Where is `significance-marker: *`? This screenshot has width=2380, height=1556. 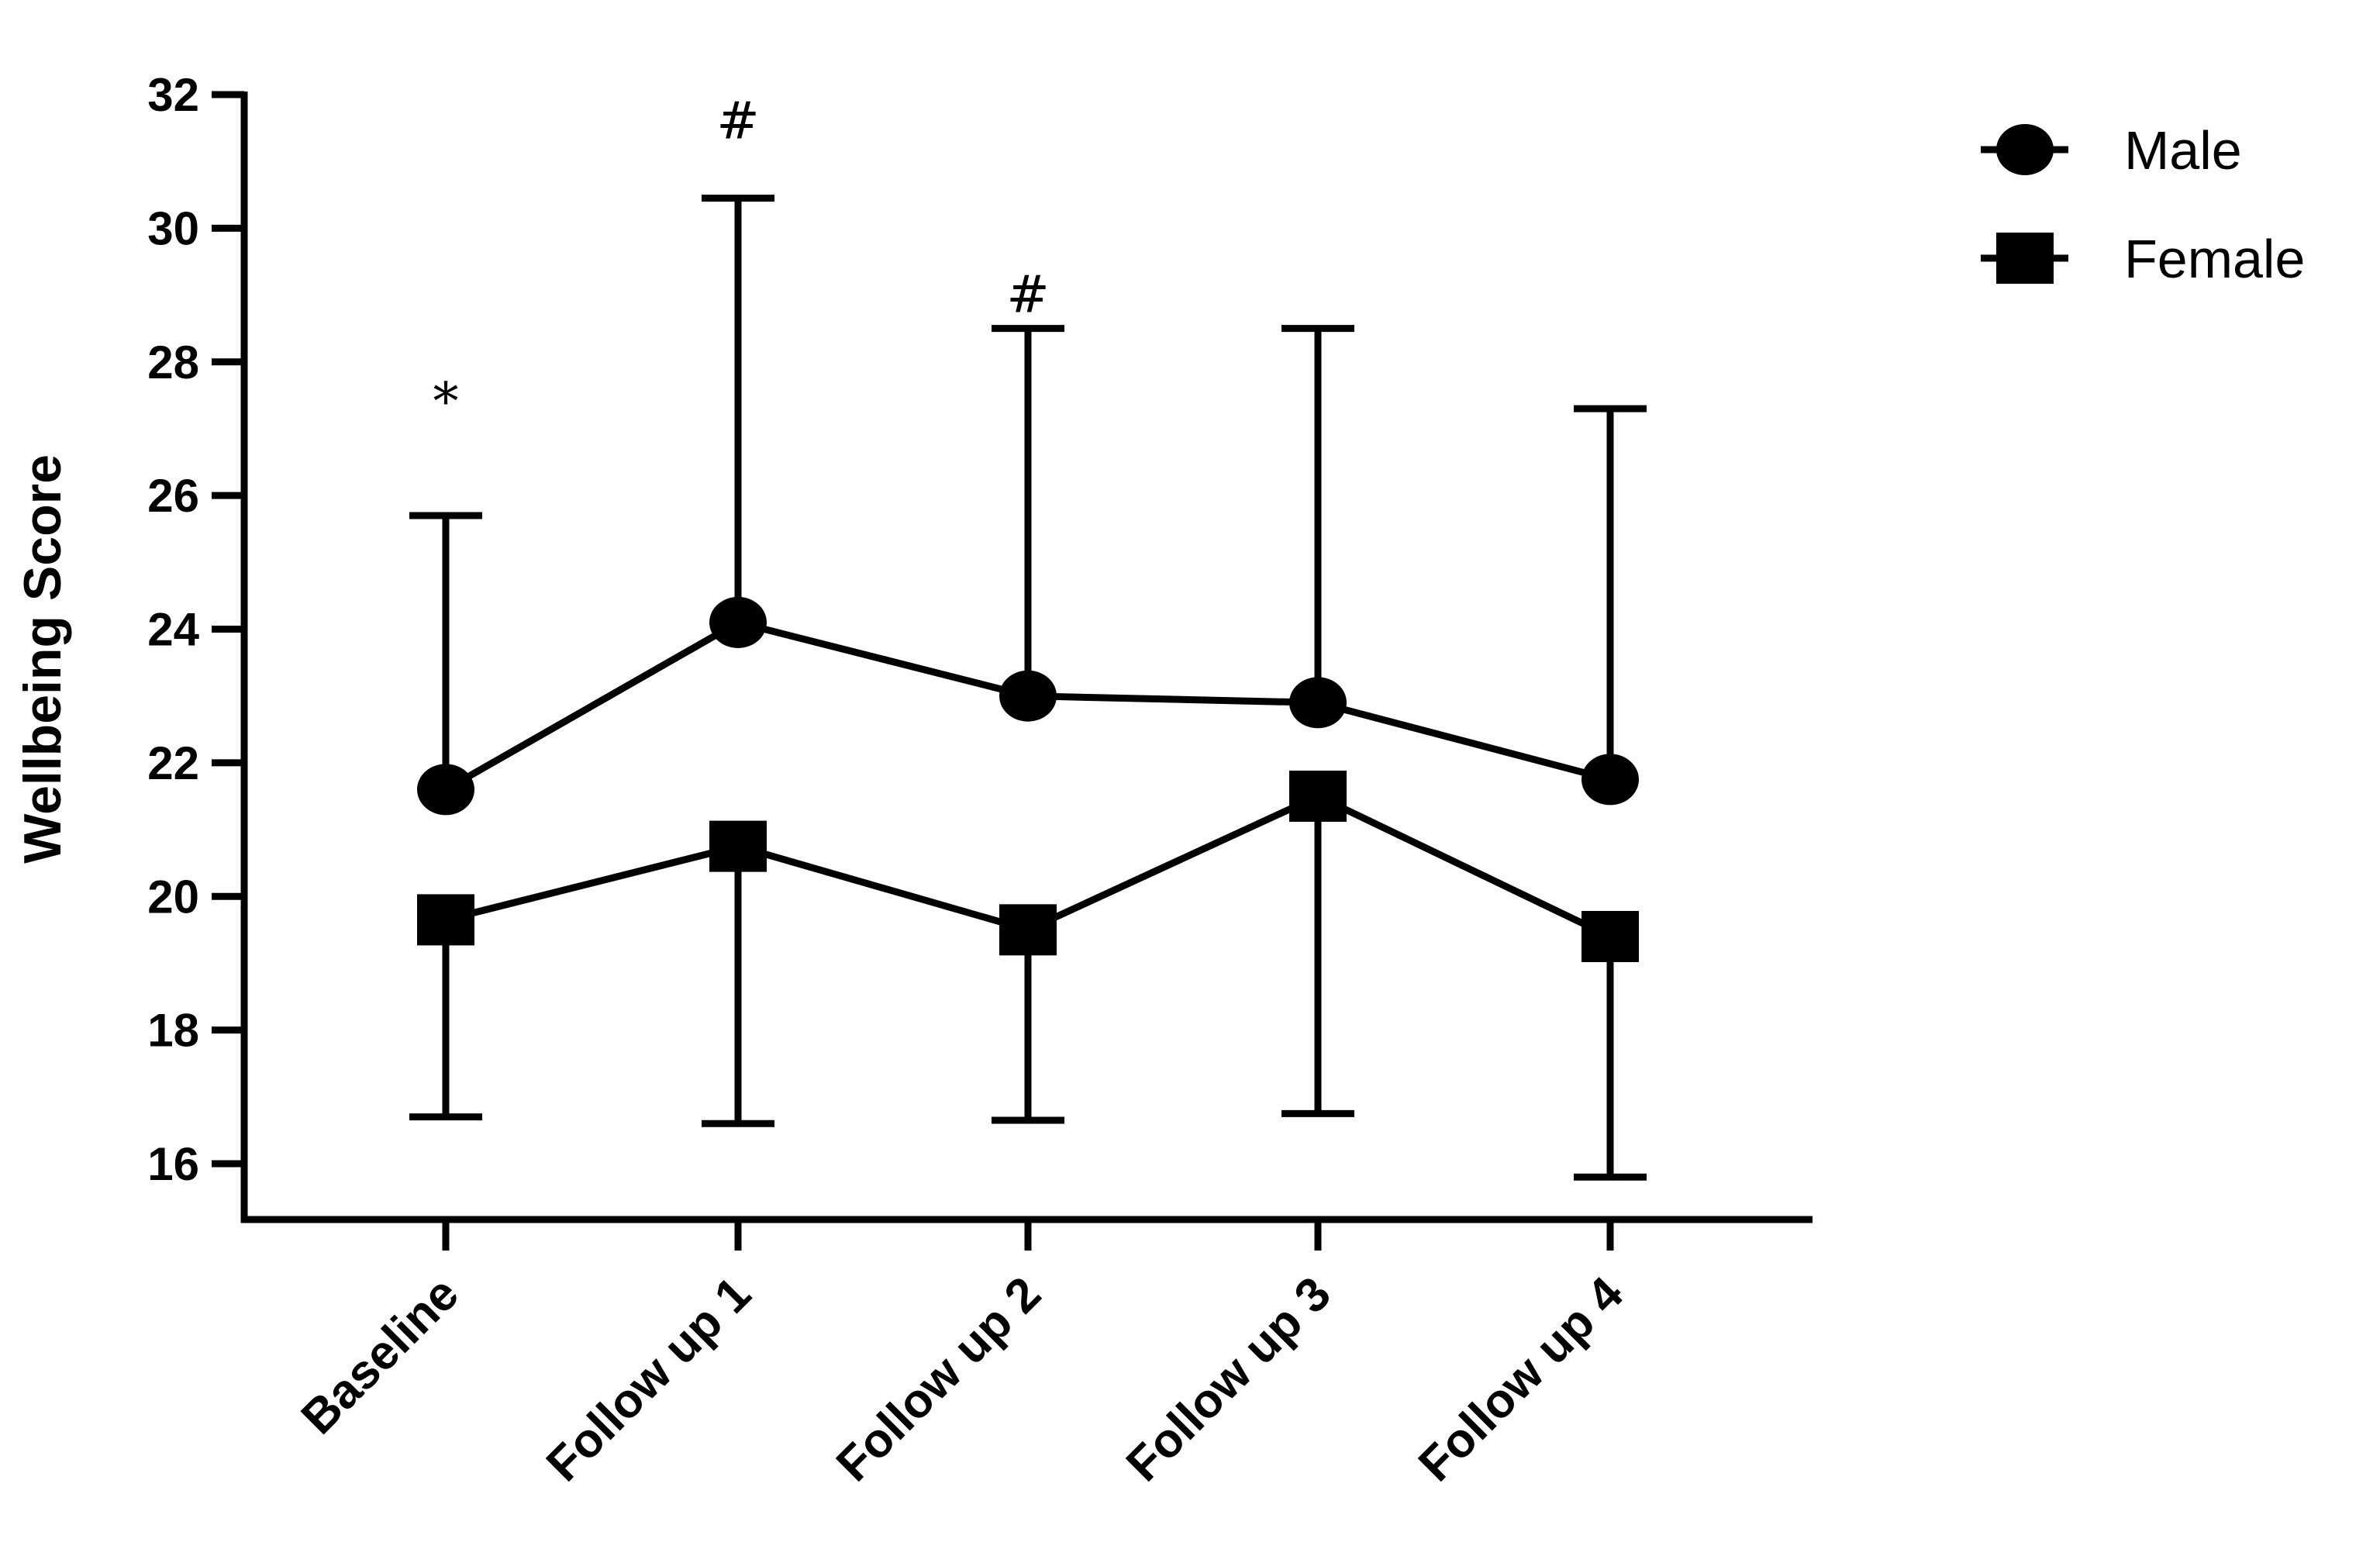
significance-marker: * is located at coordinates (446, 401).